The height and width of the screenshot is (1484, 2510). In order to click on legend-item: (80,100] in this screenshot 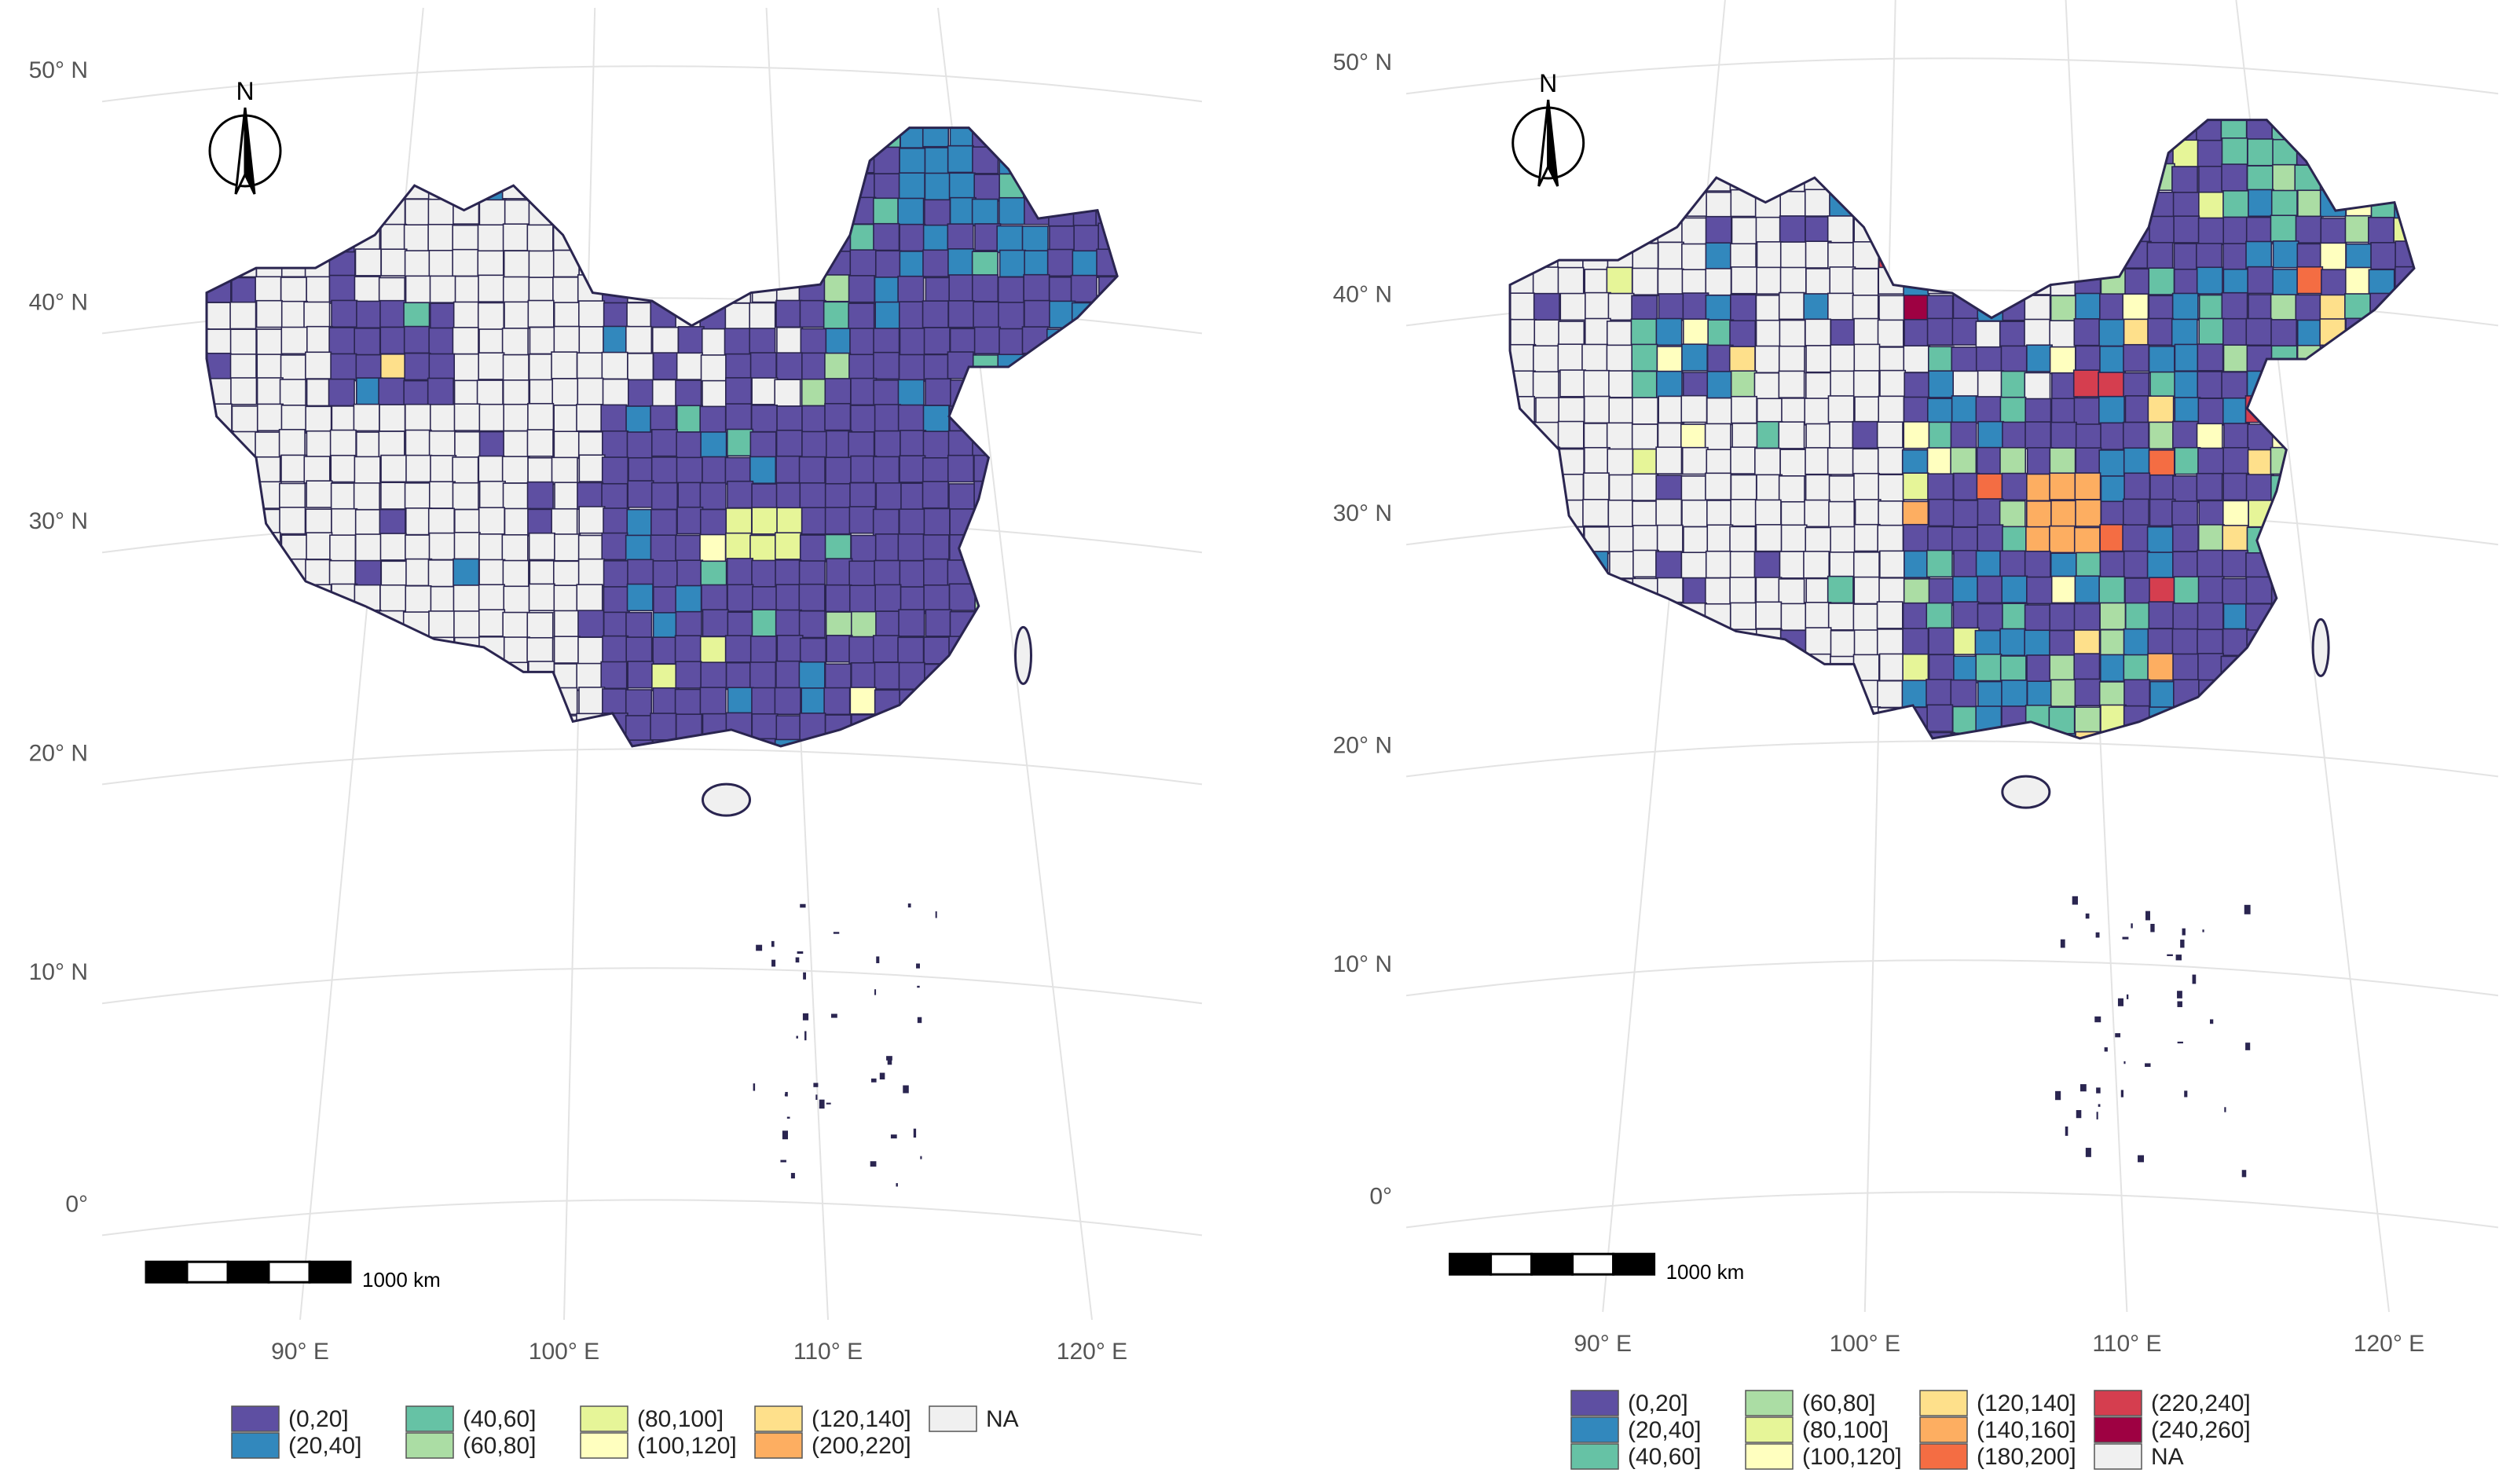, I will do `click(652, 1418)`.